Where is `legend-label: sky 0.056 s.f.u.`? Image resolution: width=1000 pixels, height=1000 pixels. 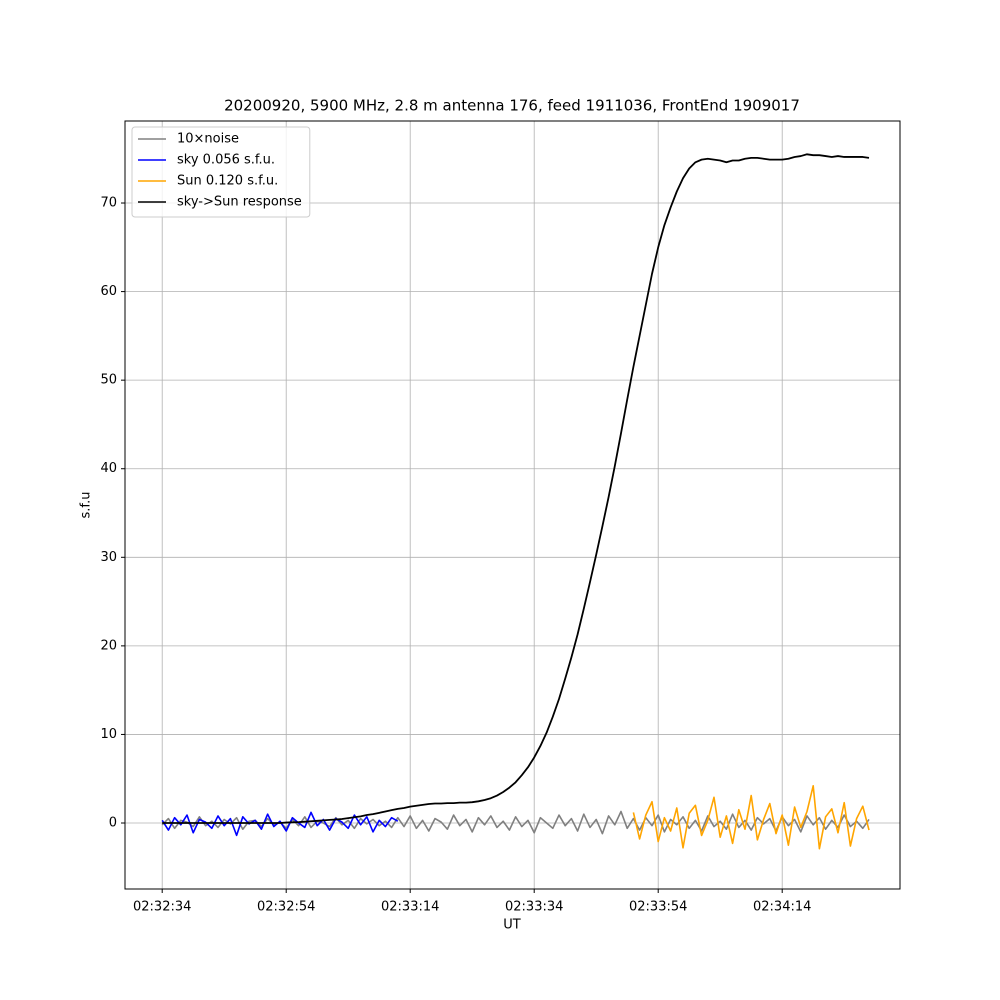
legend-label: sky 0.056 s.f.u. is located at coordinates (226, 160).